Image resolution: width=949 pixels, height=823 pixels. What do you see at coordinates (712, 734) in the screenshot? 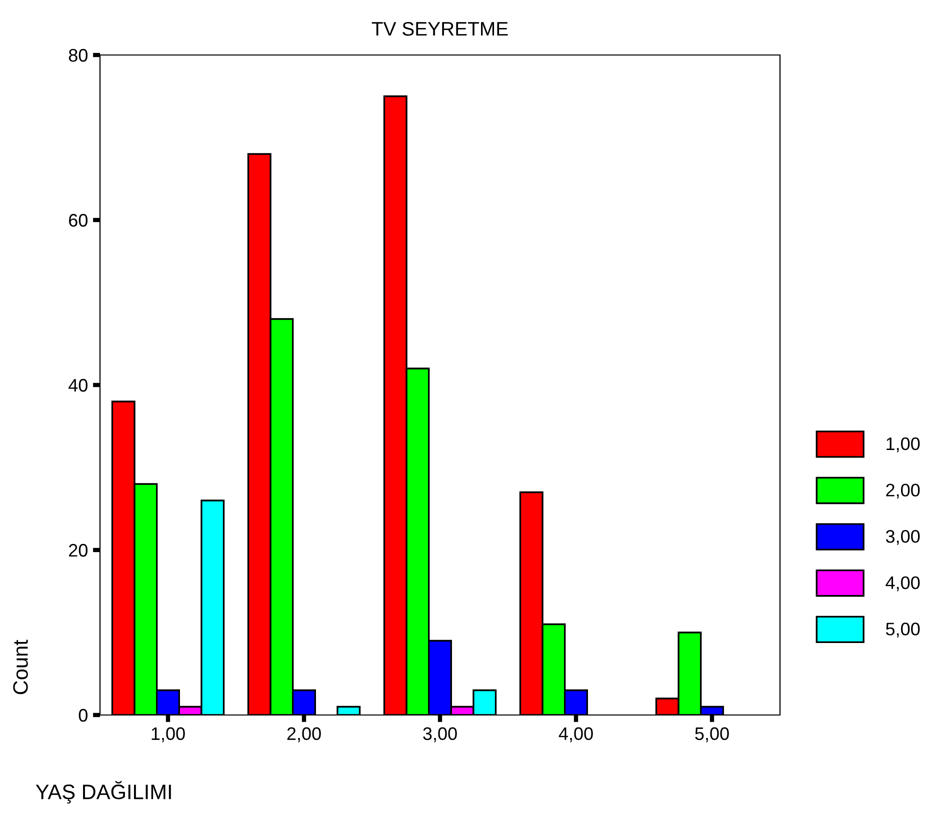
I see `x-tick-label: 5,00` at bounding box center [712, 734].